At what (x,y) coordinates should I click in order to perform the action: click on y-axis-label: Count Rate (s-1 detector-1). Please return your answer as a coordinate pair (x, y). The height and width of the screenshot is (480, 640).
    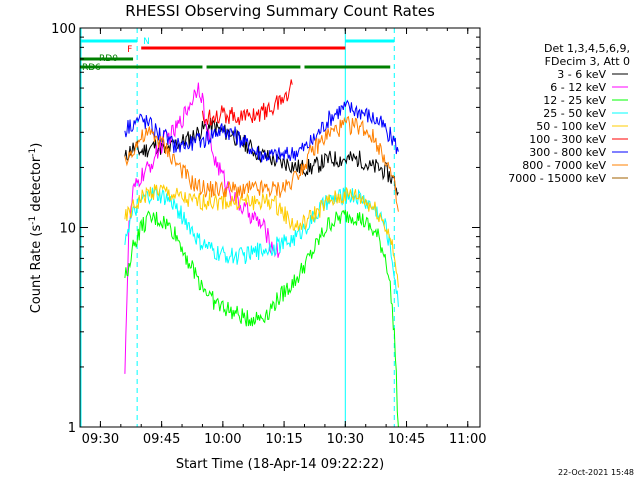
    Looking at the image, I should click on (36, 228).